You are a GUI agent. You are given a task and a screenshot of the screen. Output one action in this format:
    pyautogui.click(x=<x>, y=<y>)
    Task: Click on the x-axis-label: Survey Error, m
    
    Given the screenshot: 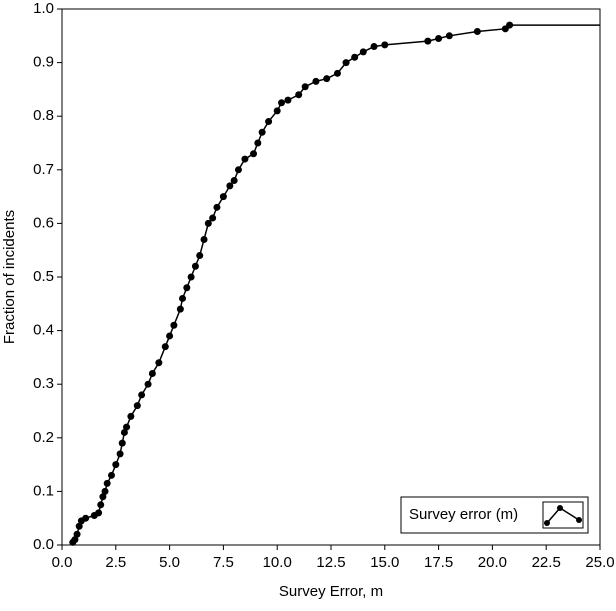 What is the action you would take?
    pyautogui.click(x=331, y=591)
    